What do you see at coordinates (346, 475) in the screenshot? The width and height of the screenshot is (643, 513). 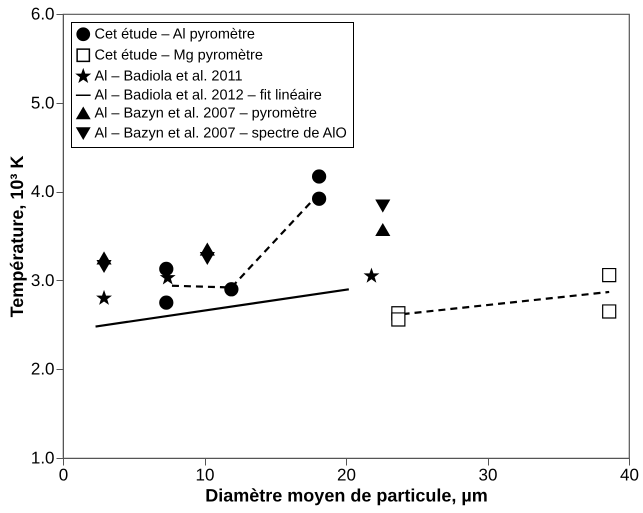 I see `x-tick-label: 20` at bounding box center [346, 475].